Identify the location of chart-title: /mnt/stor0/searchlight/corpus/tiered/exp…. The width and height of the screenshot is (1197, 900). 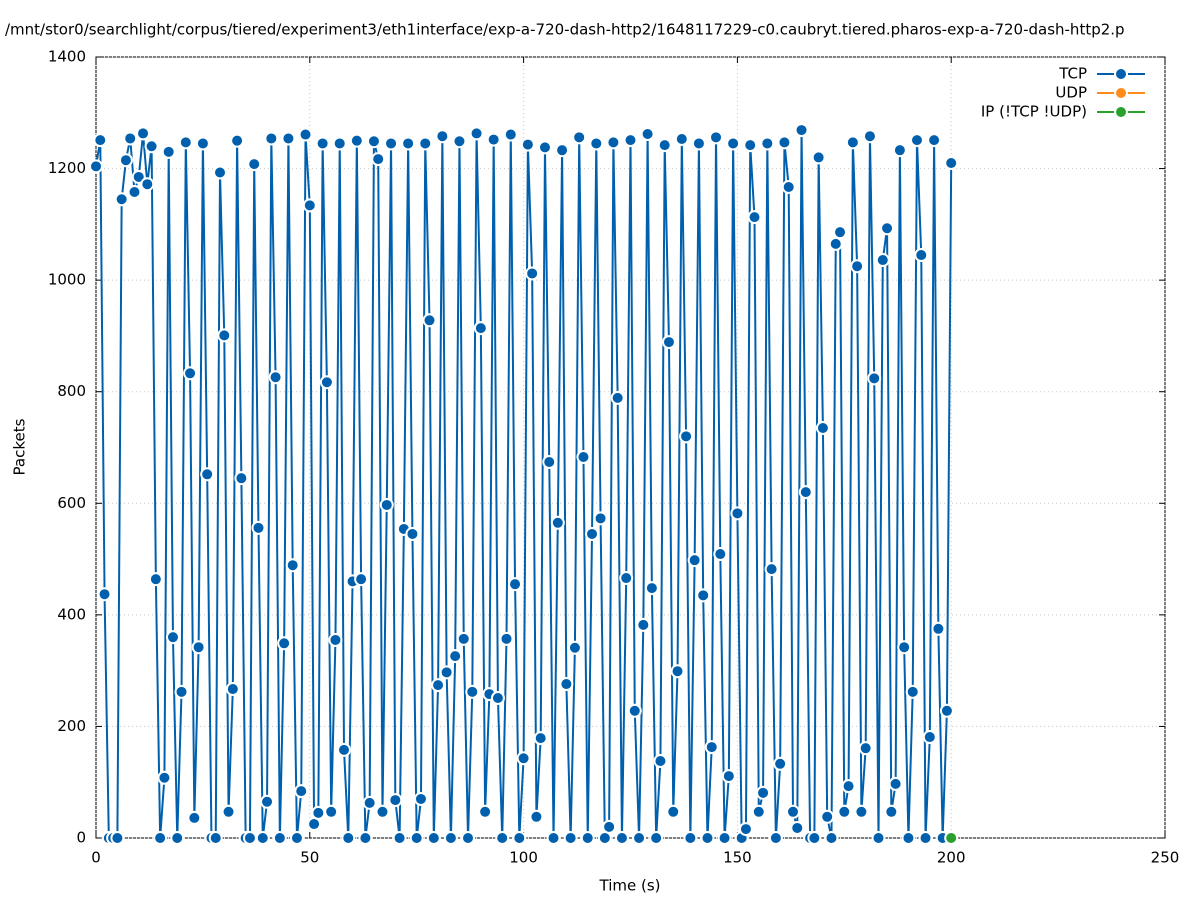
(565, 30).